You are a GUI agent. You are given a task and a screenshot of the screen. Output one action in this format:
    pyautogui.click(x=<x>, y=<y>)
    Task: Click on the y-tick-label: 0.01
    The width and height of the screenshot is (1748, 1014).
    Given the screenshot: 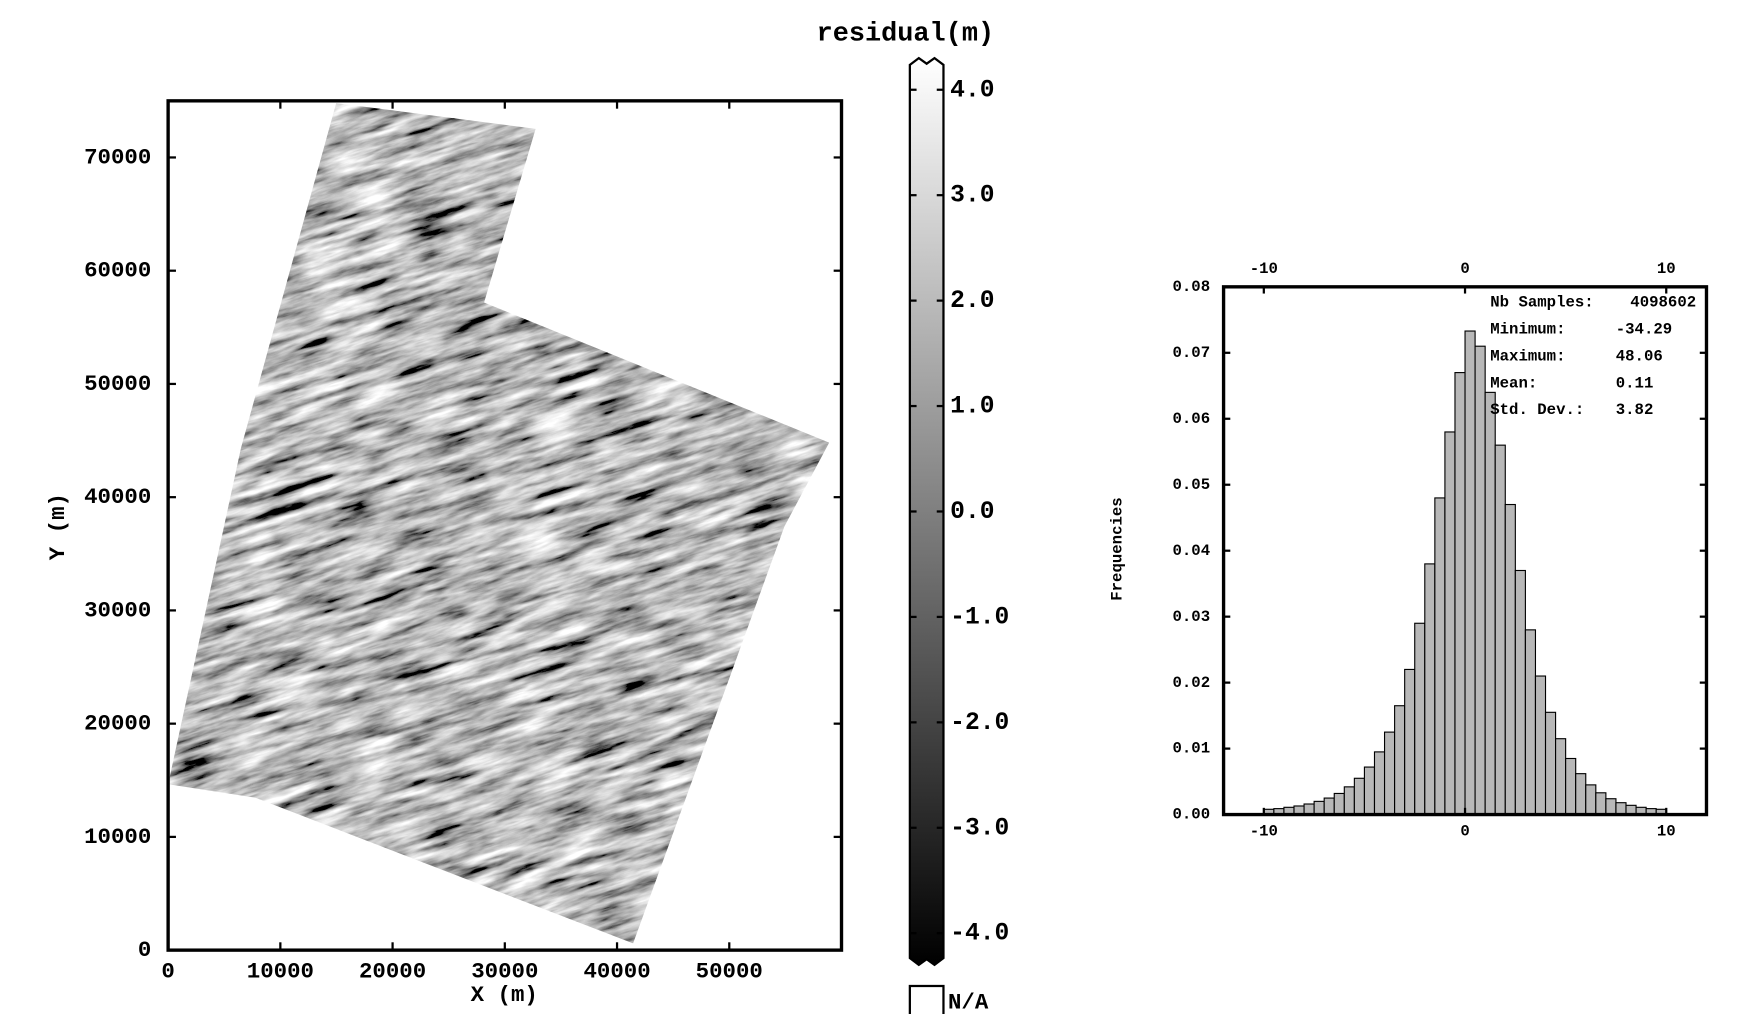 What is the action you would take?
    pyautogui.click(x=1192, y=749)
    